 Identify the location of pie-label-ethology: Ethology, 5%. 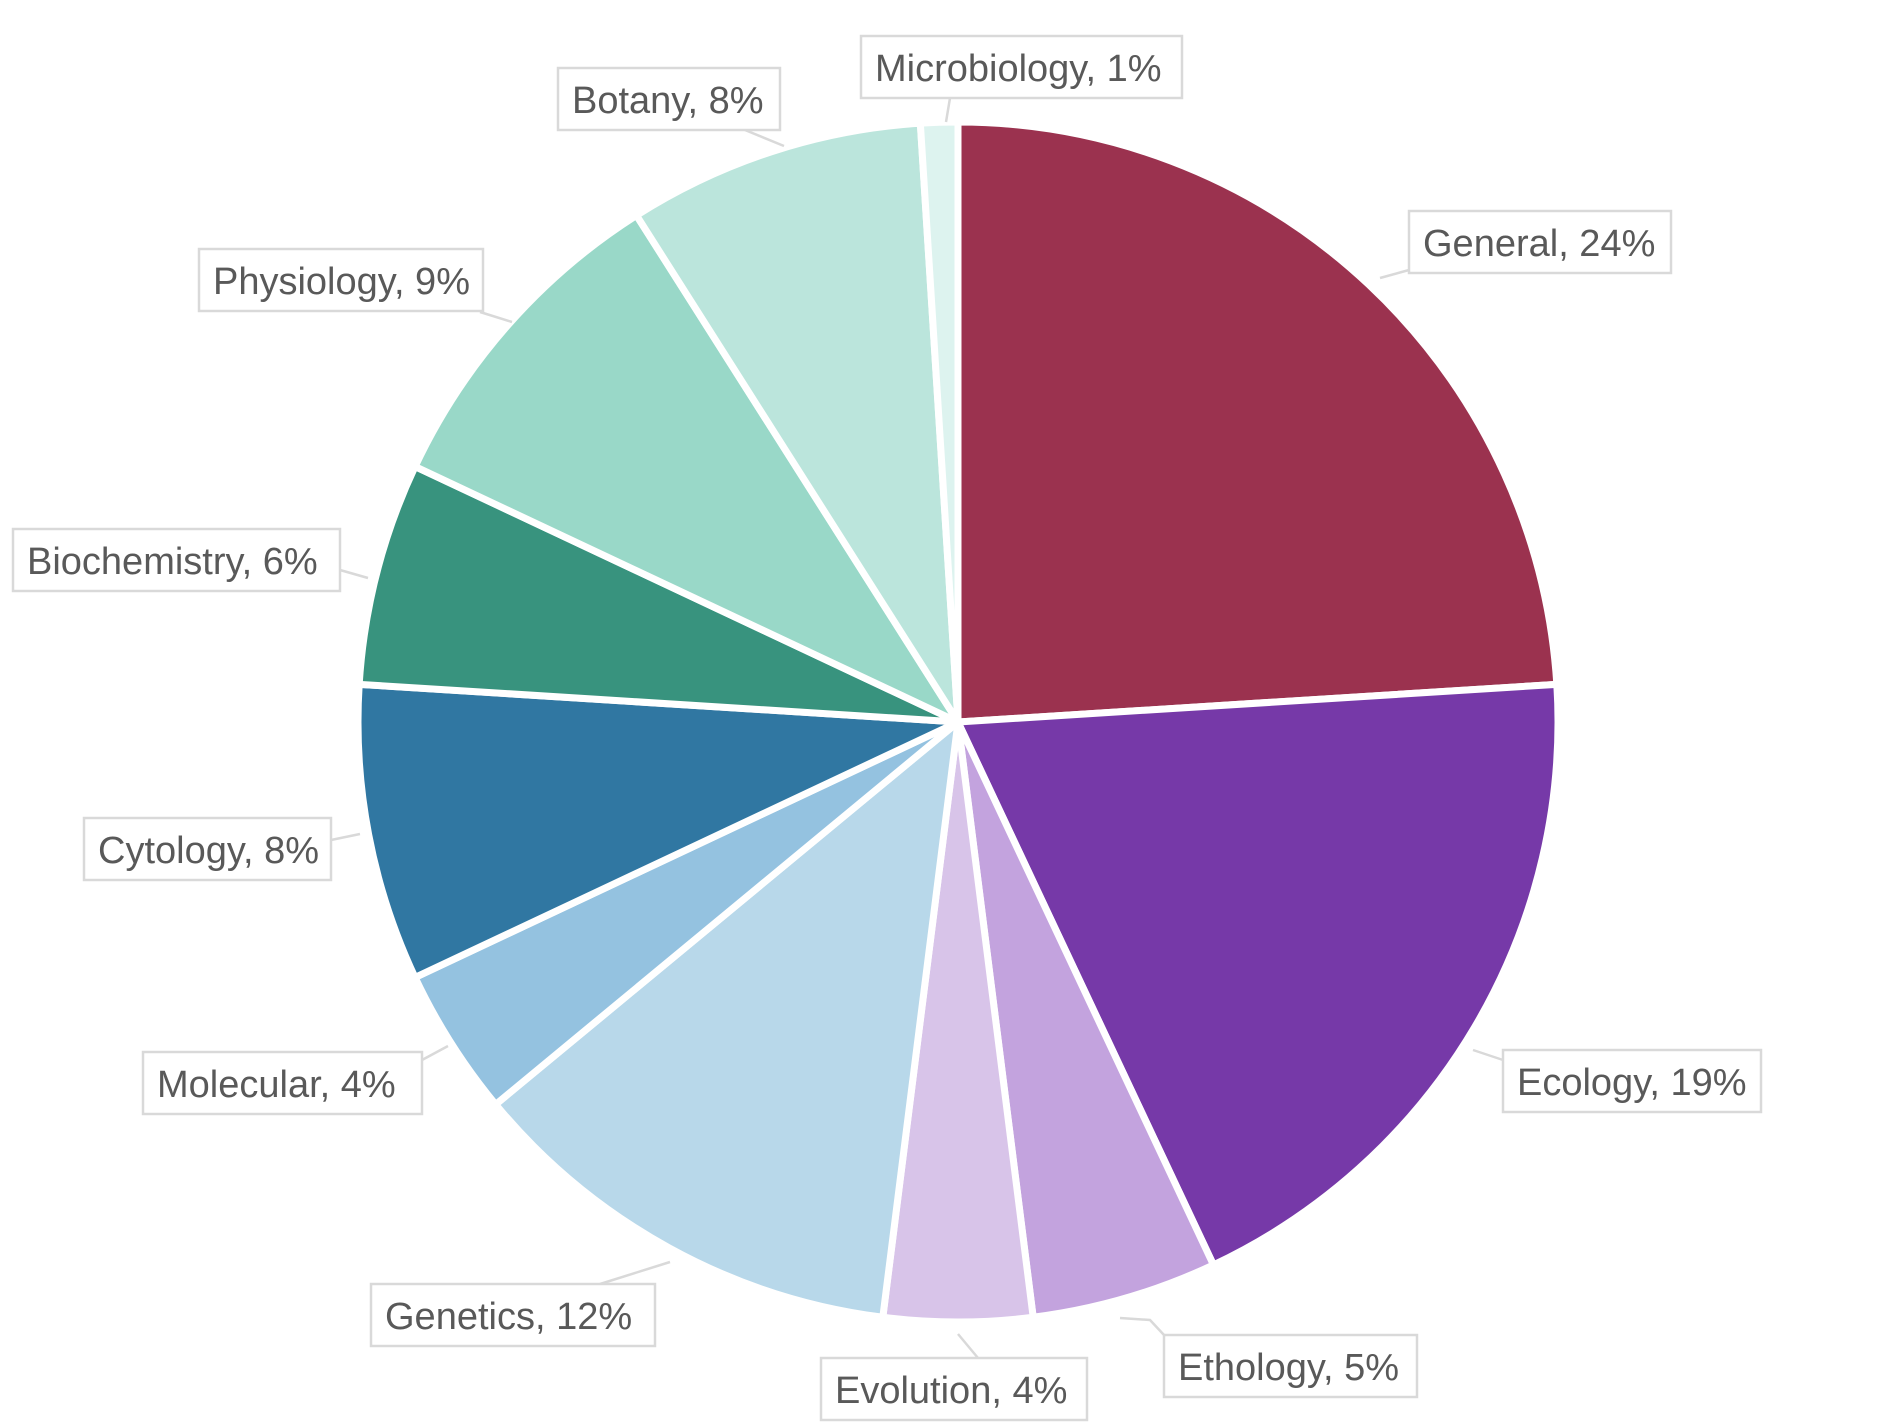
(1269, 1357).